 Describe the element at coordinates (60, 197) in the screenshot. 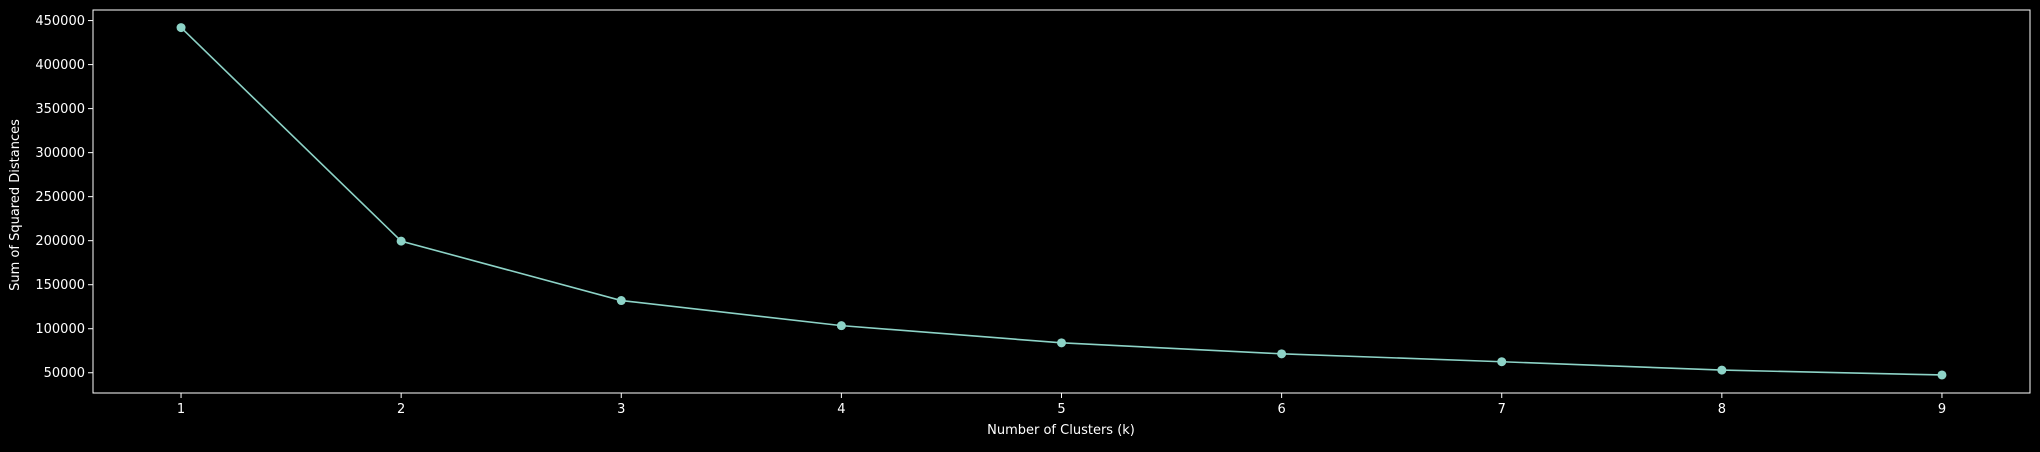

I see `y-tick-label: 250000` at that location.